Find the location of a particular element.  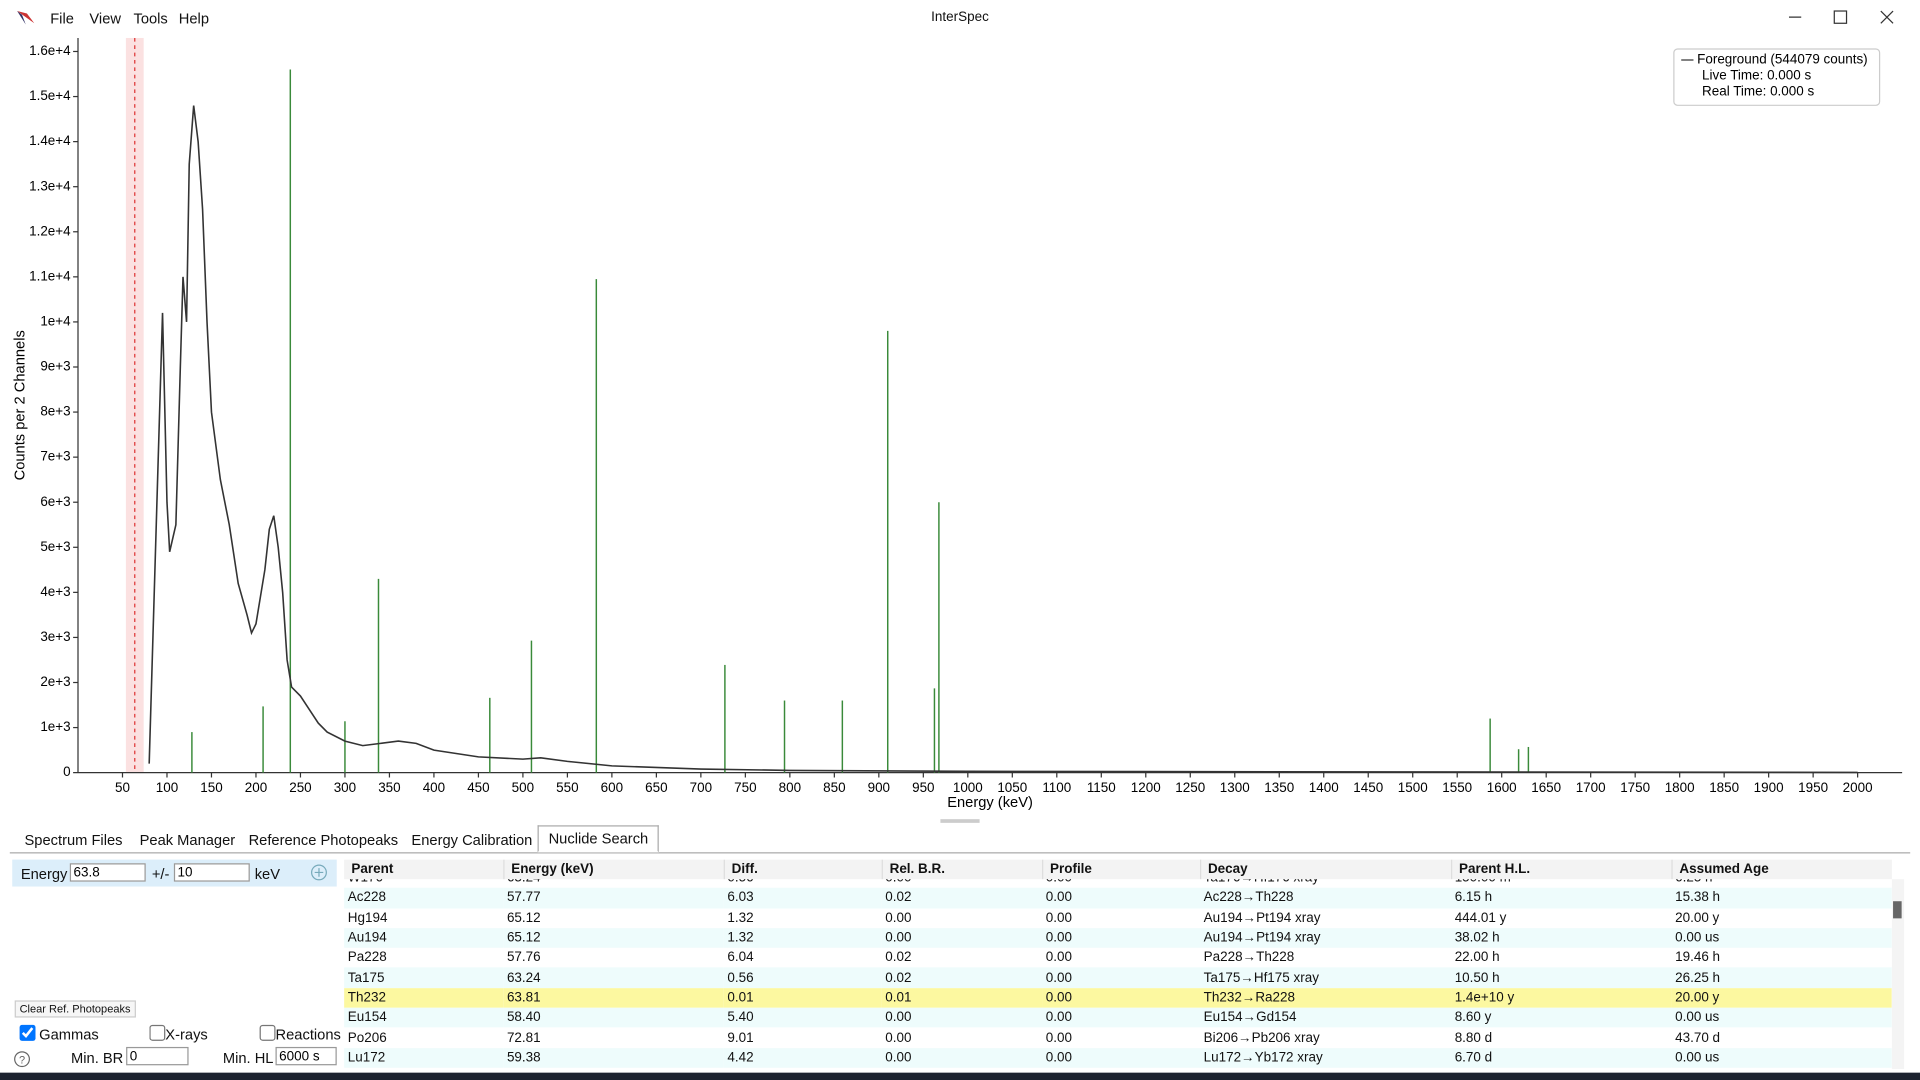

column-header: Rel. B.R. is located at coordinates (962, 869).